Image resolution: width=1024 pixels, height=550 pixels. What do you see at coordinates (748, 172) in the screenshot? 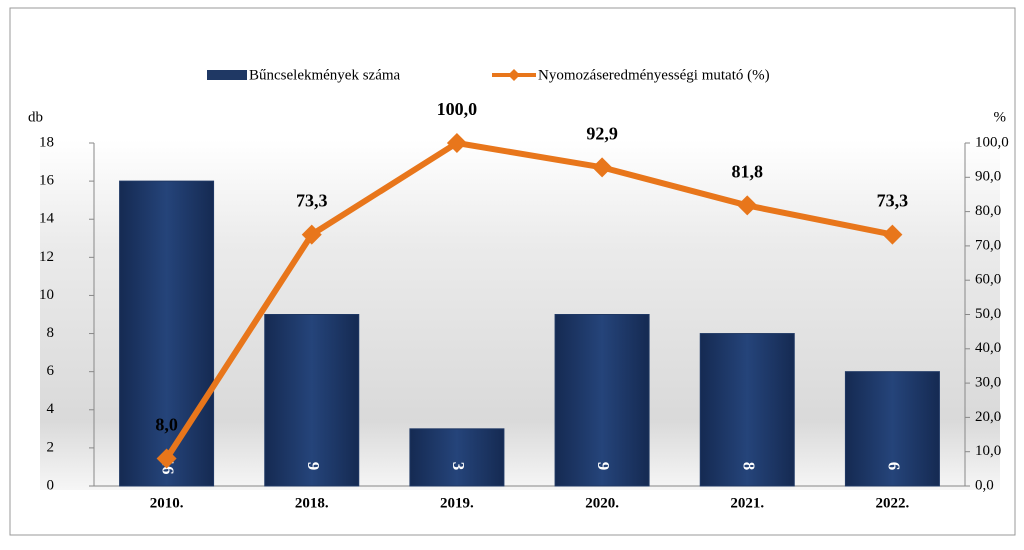
I see `line-value-label: 81,8` at bounding box center [748, 172].